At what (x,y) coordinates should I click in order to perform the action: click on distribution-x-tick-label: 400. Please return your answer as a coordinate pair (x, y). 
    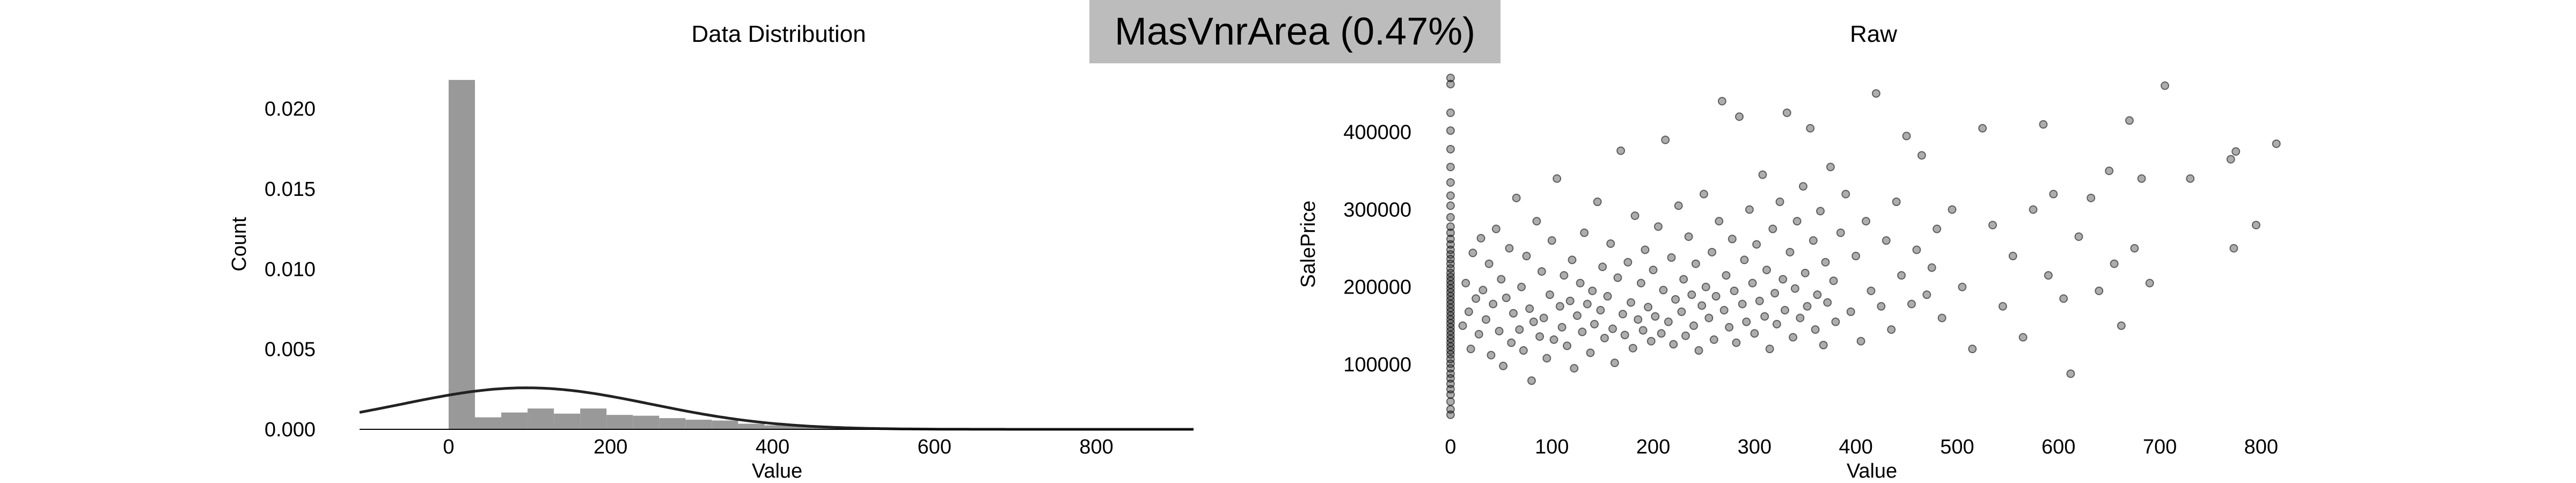
    Looking at the image, I should click on (772, 447).